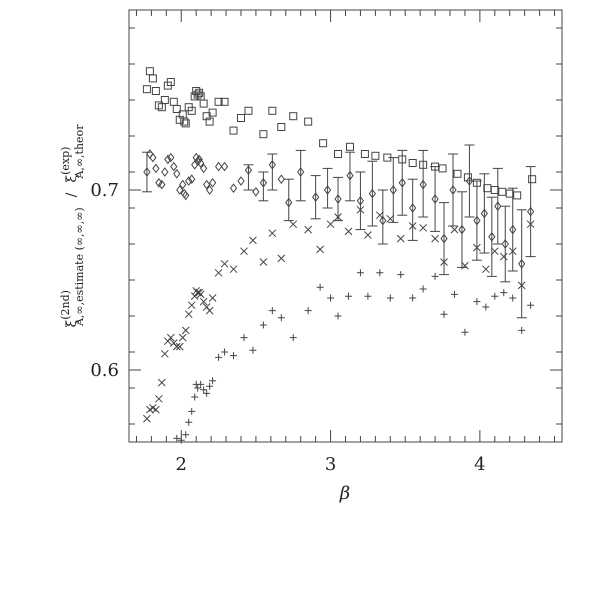 The image size is (595, 595). I want to click on y-title-num-sup: (2nd), so click(65, 305).